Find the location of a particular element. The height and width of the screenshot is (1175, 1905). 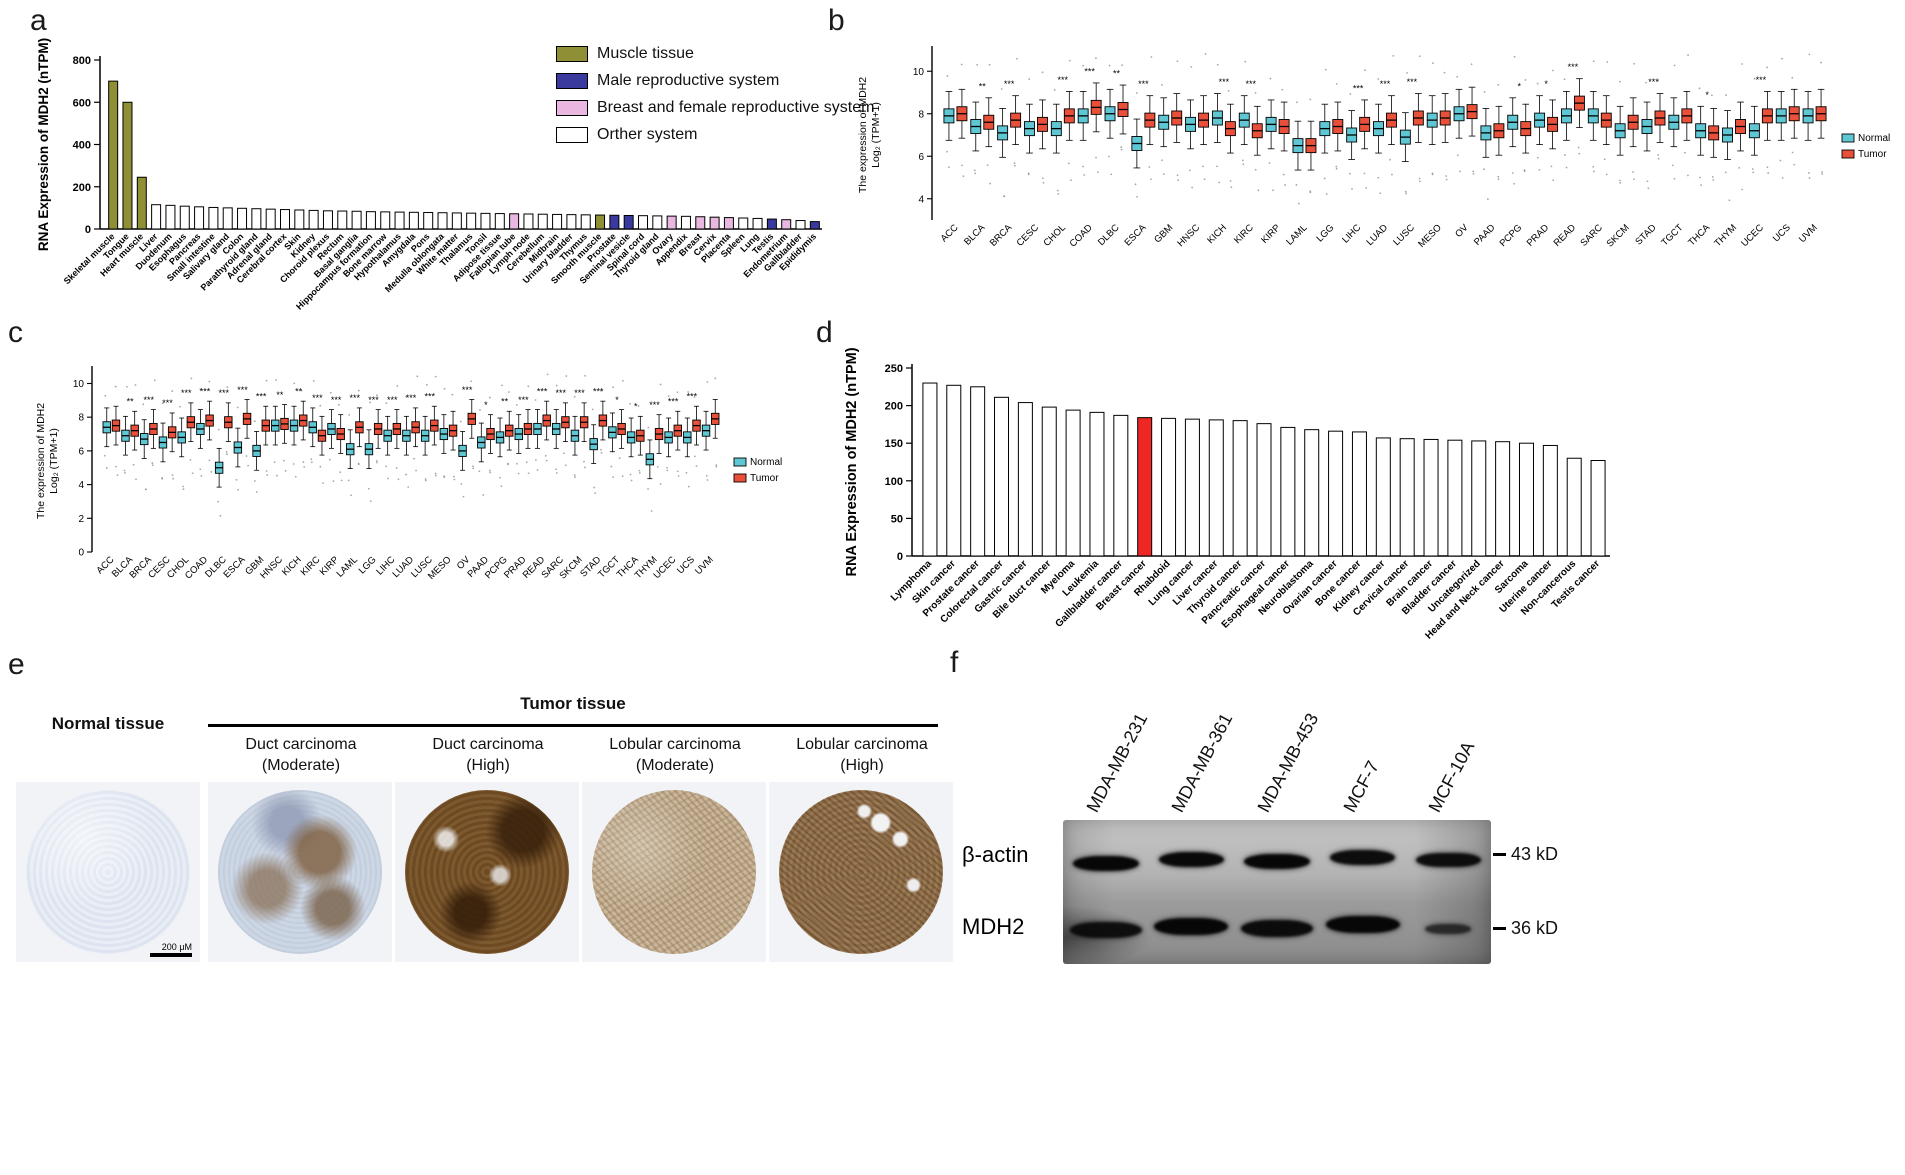

category-label: ESCA is located at coordinates (1135, 235).